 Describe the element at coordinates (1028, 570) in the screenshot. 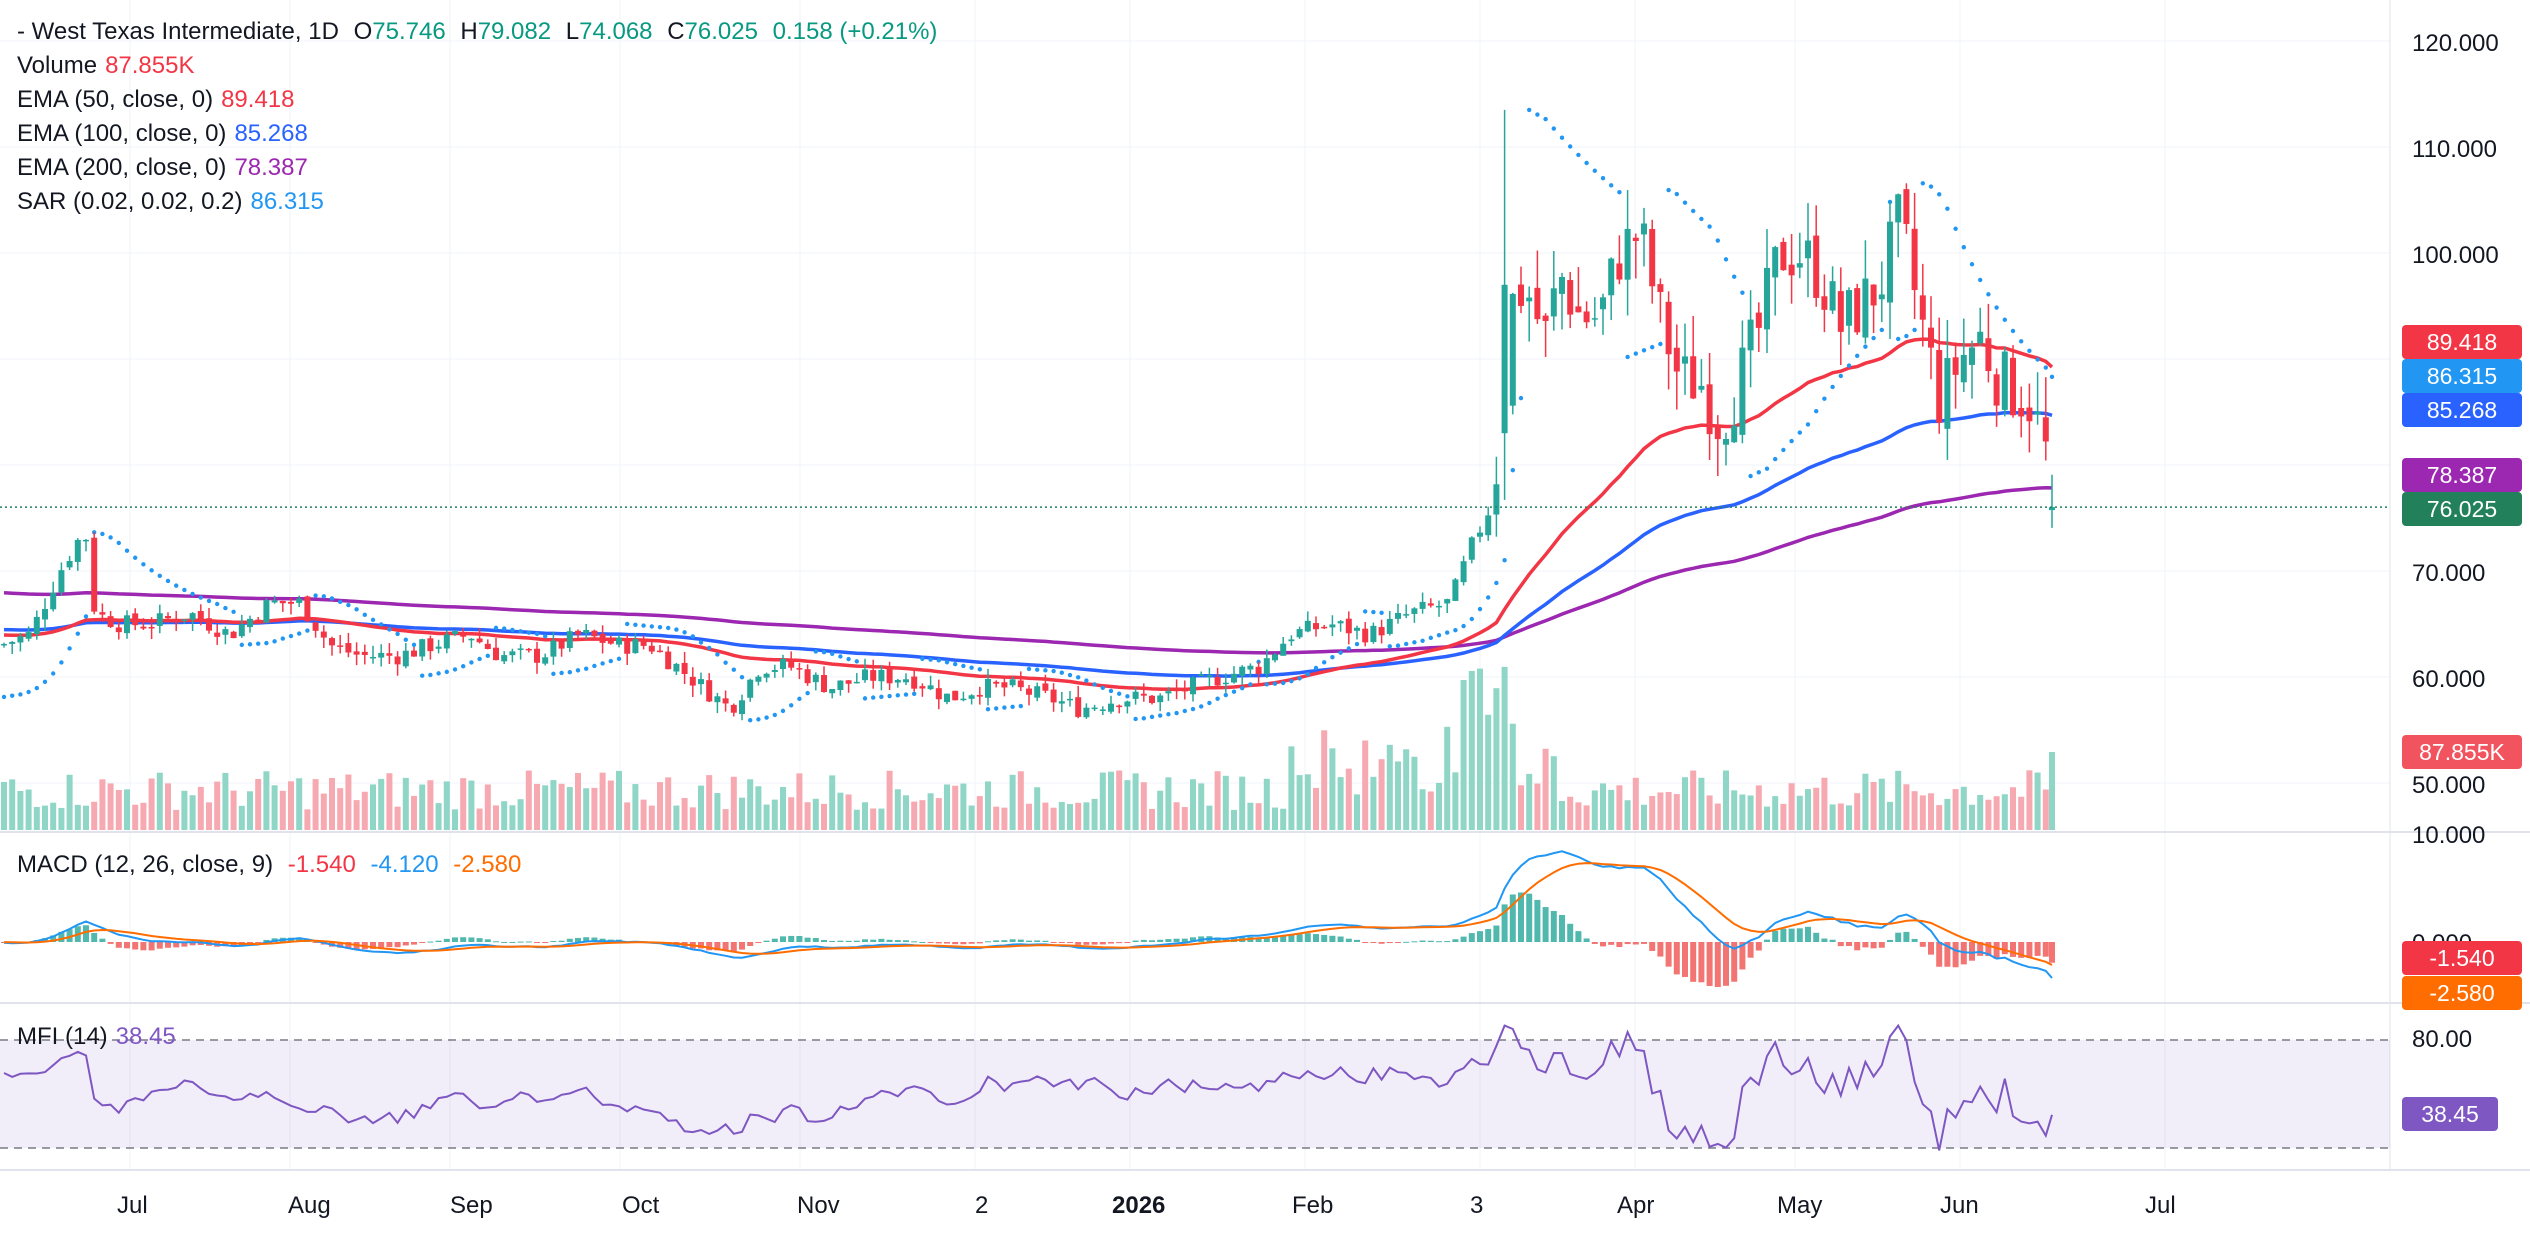

I see `ema200-line` at that location.